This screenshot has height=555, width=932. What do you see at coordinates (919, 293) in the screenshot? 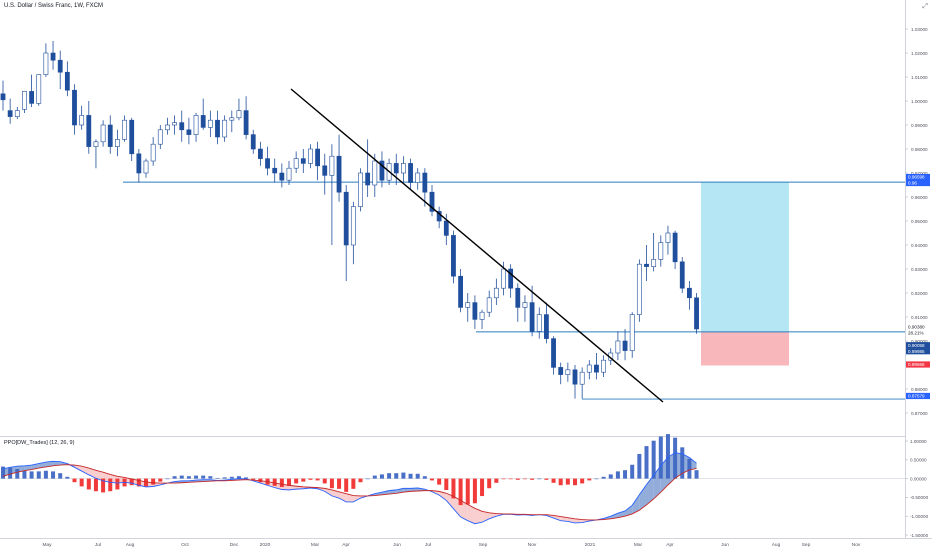
I see `price-tick-label: 0.92000` at bounding box center [919, 293].